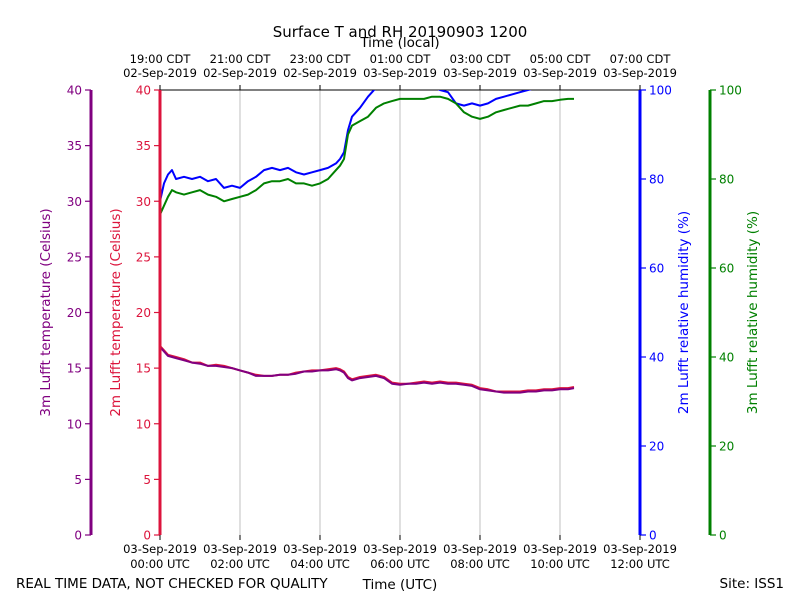 The height and width of the screenshot is (600, 800). What do you see at coordinates (400, 564) in the screenshot?
I see `x-tick-time: 06:00 UTC` at bounding box center [400, 564].